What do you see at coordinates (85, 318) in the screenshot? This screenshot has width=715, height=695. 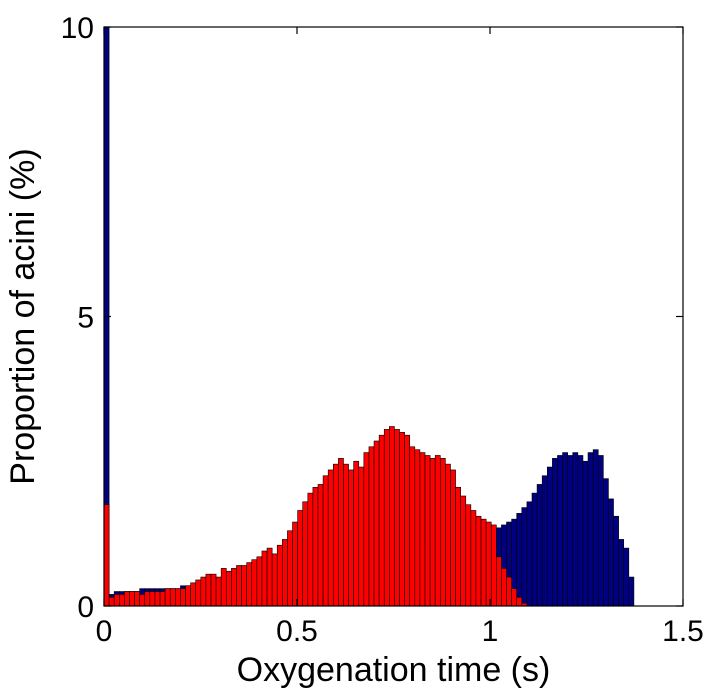 I see `y-tick-label: 5` at bounding box center [85, 318].